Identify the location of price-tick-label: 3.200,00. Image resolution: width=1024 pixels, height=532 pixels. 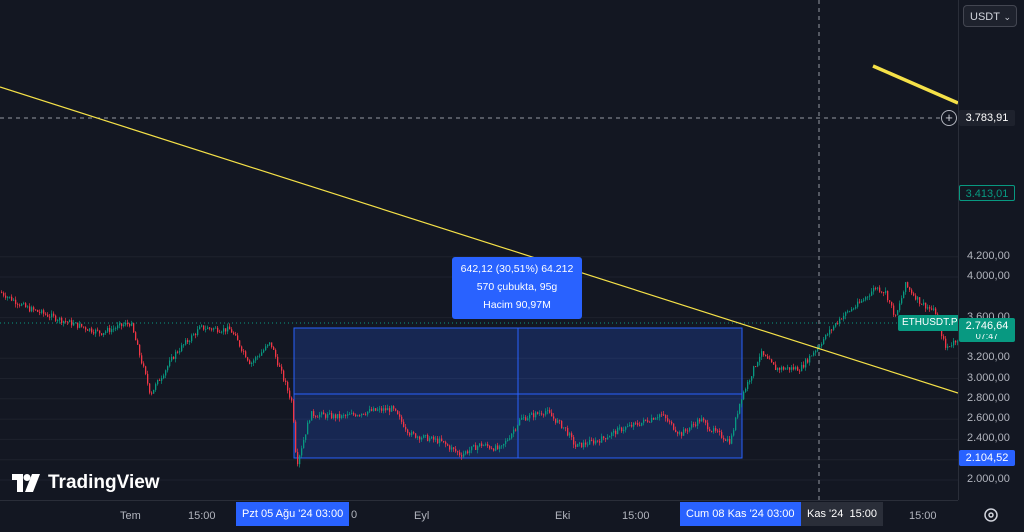
(988, 357).